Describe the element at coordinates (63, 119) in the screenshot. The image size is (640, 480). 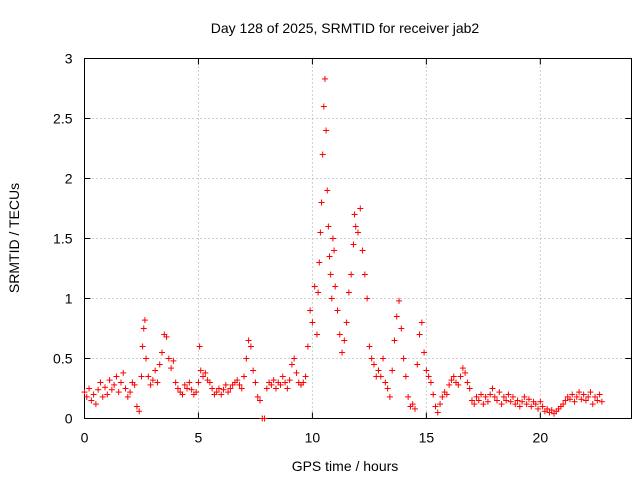
I see `y-tick-label: 2.5` at that location.